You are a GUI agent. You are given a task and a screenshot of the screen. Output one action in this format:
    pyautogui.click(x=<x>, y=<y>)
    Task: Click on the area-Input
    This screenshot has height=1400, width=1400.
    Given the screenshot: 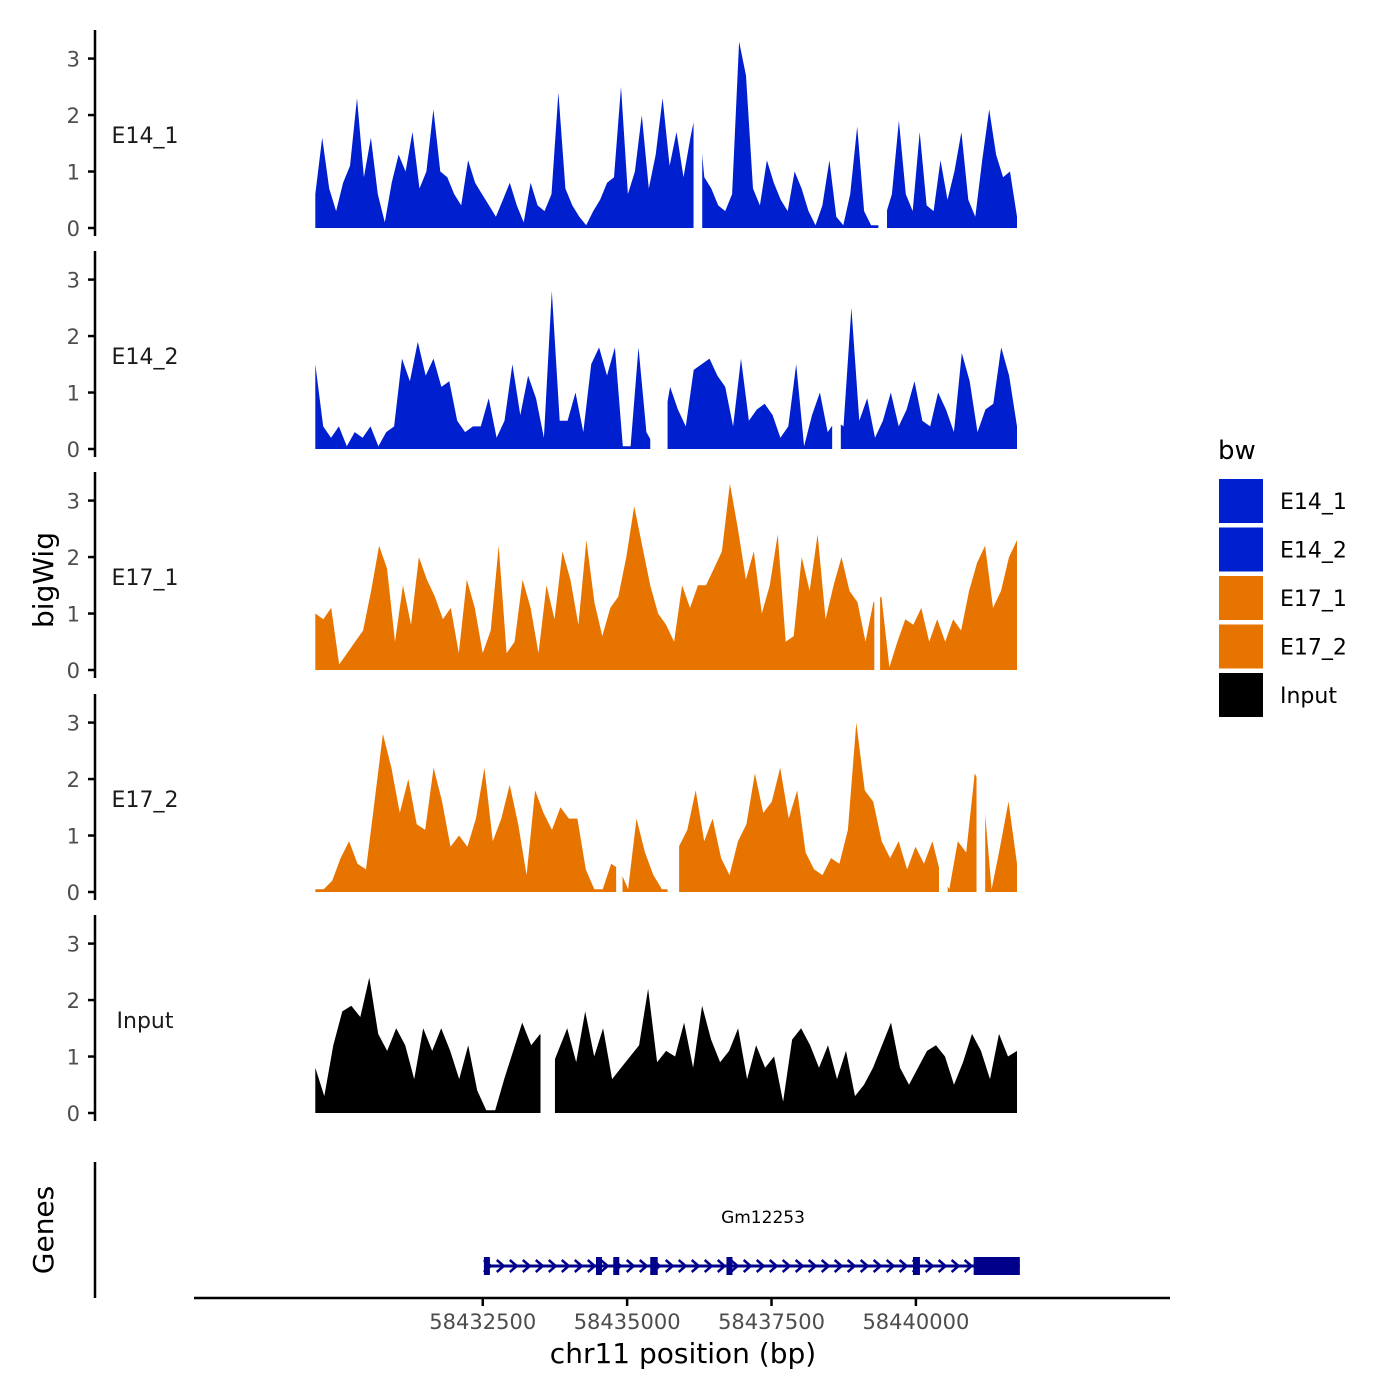 What is the action you would take?
    pyautogui.click(x=666, y=1045)
    